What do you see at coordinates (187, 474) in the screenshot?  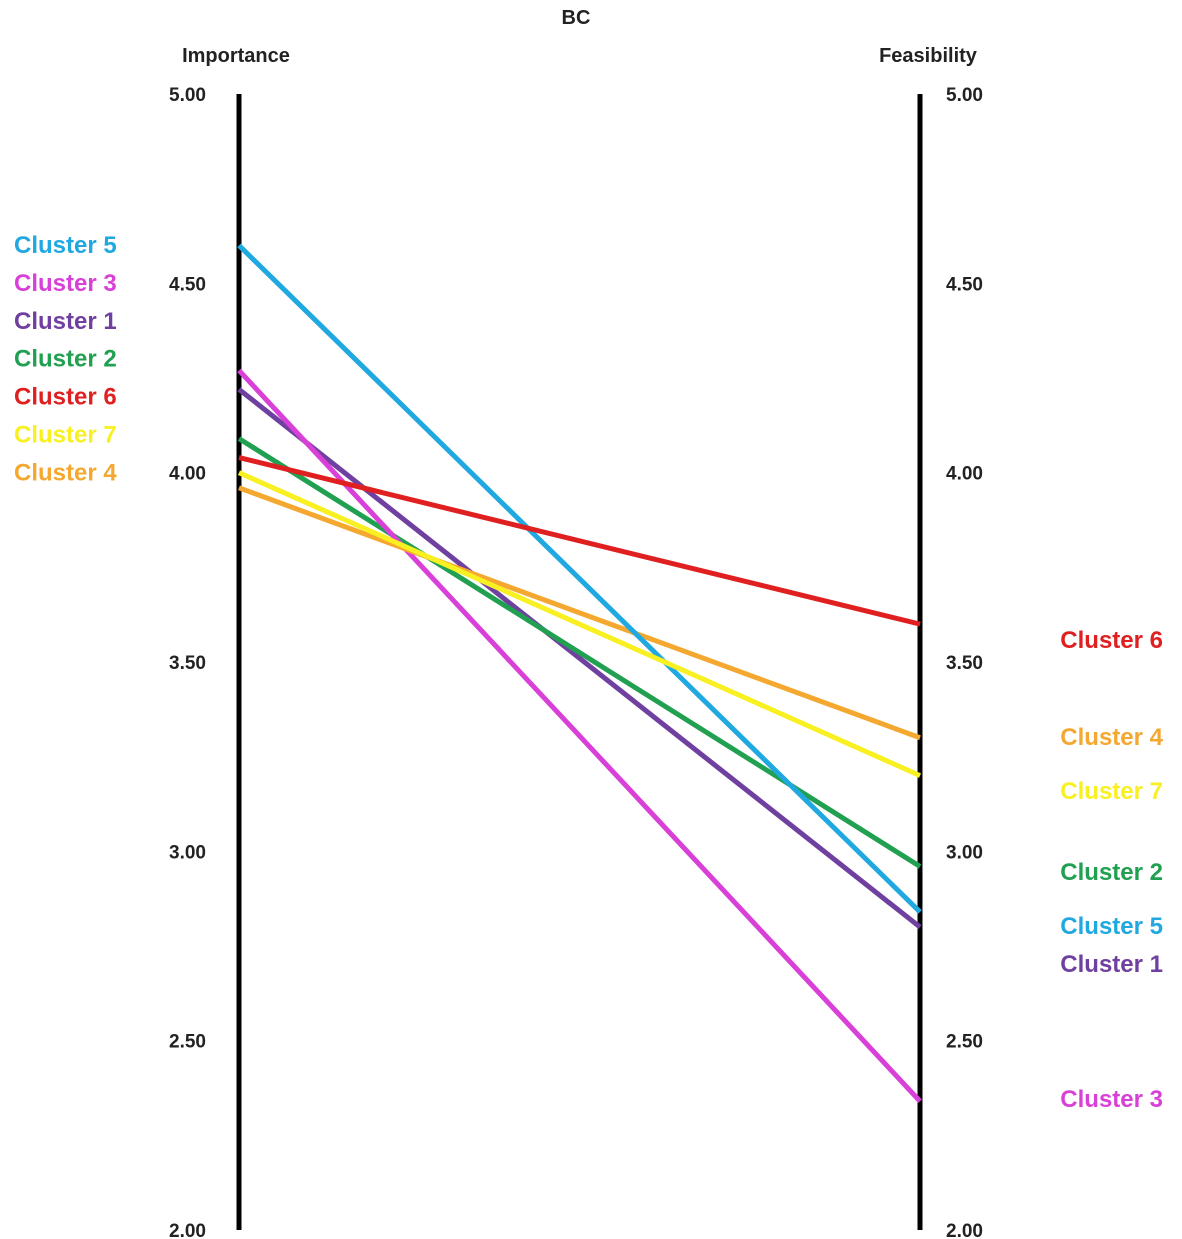 I see `left-tick-label: 4.00` at bounding box center [187, 474].